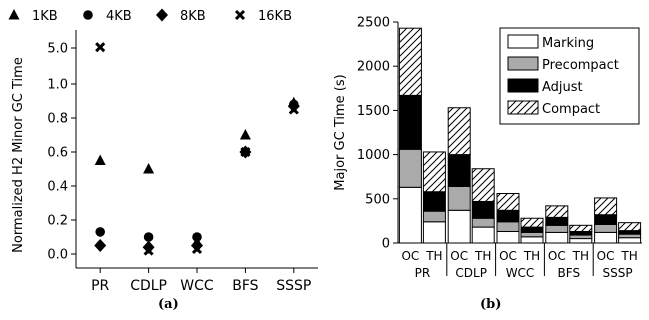  Describe the element at coordinates (523, 63) in the screenshot. I see `legend-swatch-precompact` at that location.